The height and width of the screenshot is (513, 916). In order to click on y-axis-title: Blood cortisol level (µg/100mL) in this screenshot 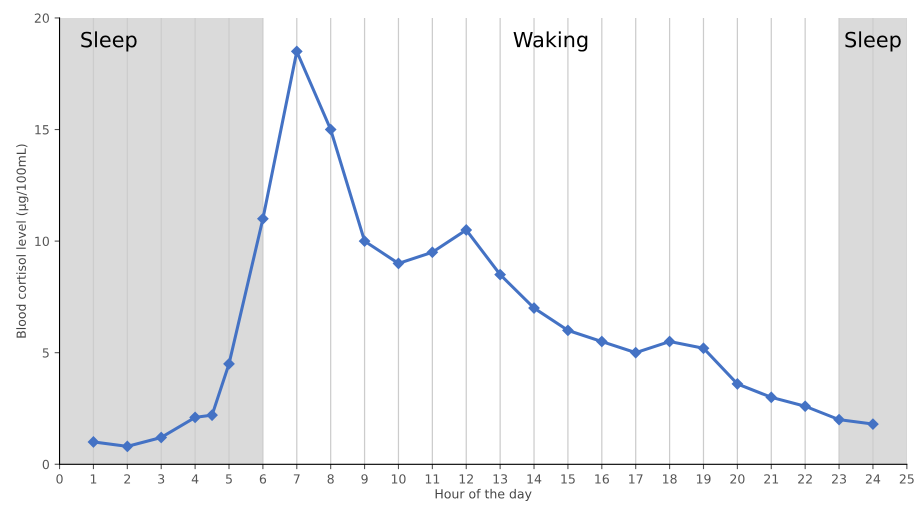, I will do `click(22, 241)`.